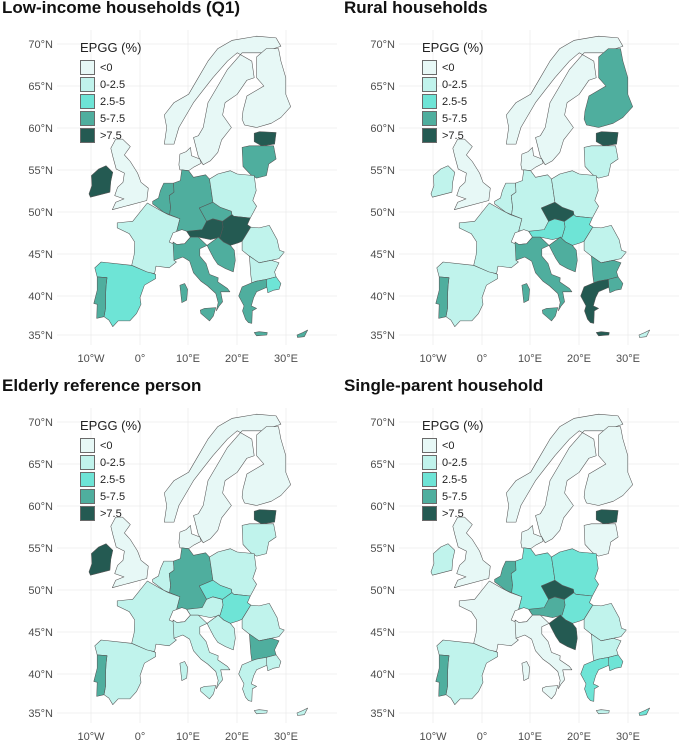 This screenshot has width=685, height=750. Describe the element at coordinates (575, 572) in the screenshot. I see `country-poland` at that location.